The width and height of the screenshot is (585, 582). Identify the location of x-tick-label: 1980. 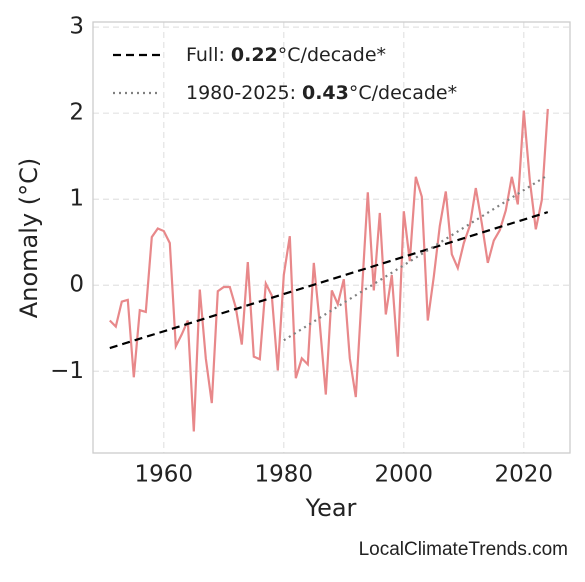
(284, 475).